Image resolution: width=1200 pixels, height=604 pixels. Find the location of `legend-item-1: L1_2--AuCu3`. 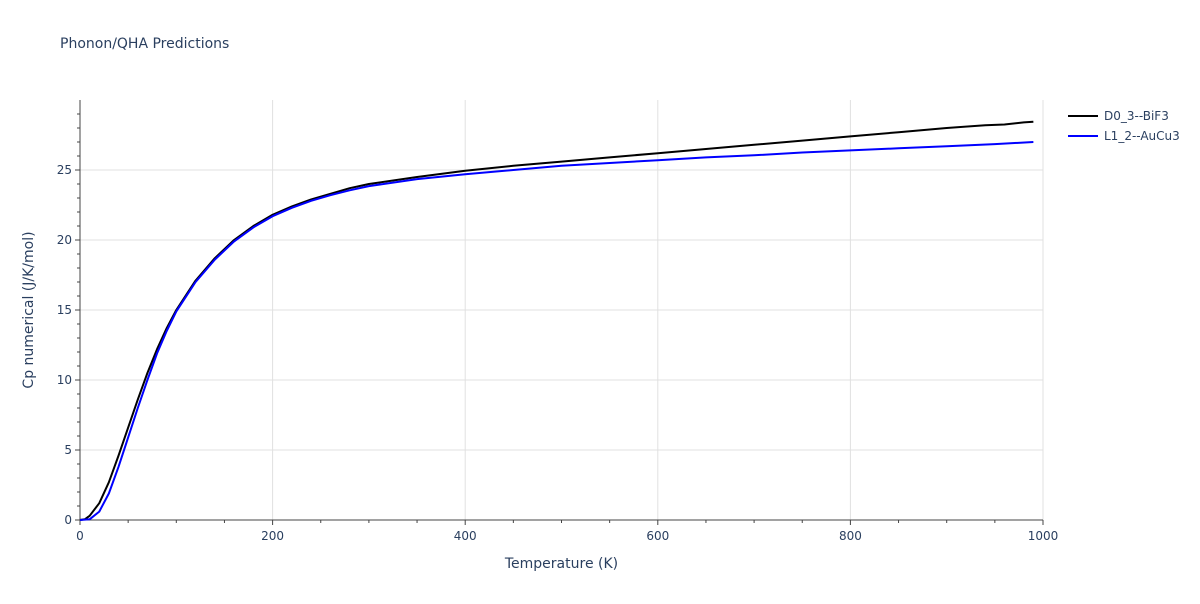

legend-item-1: L1_2--AuCu3 is located at coordinates (1124, 136).